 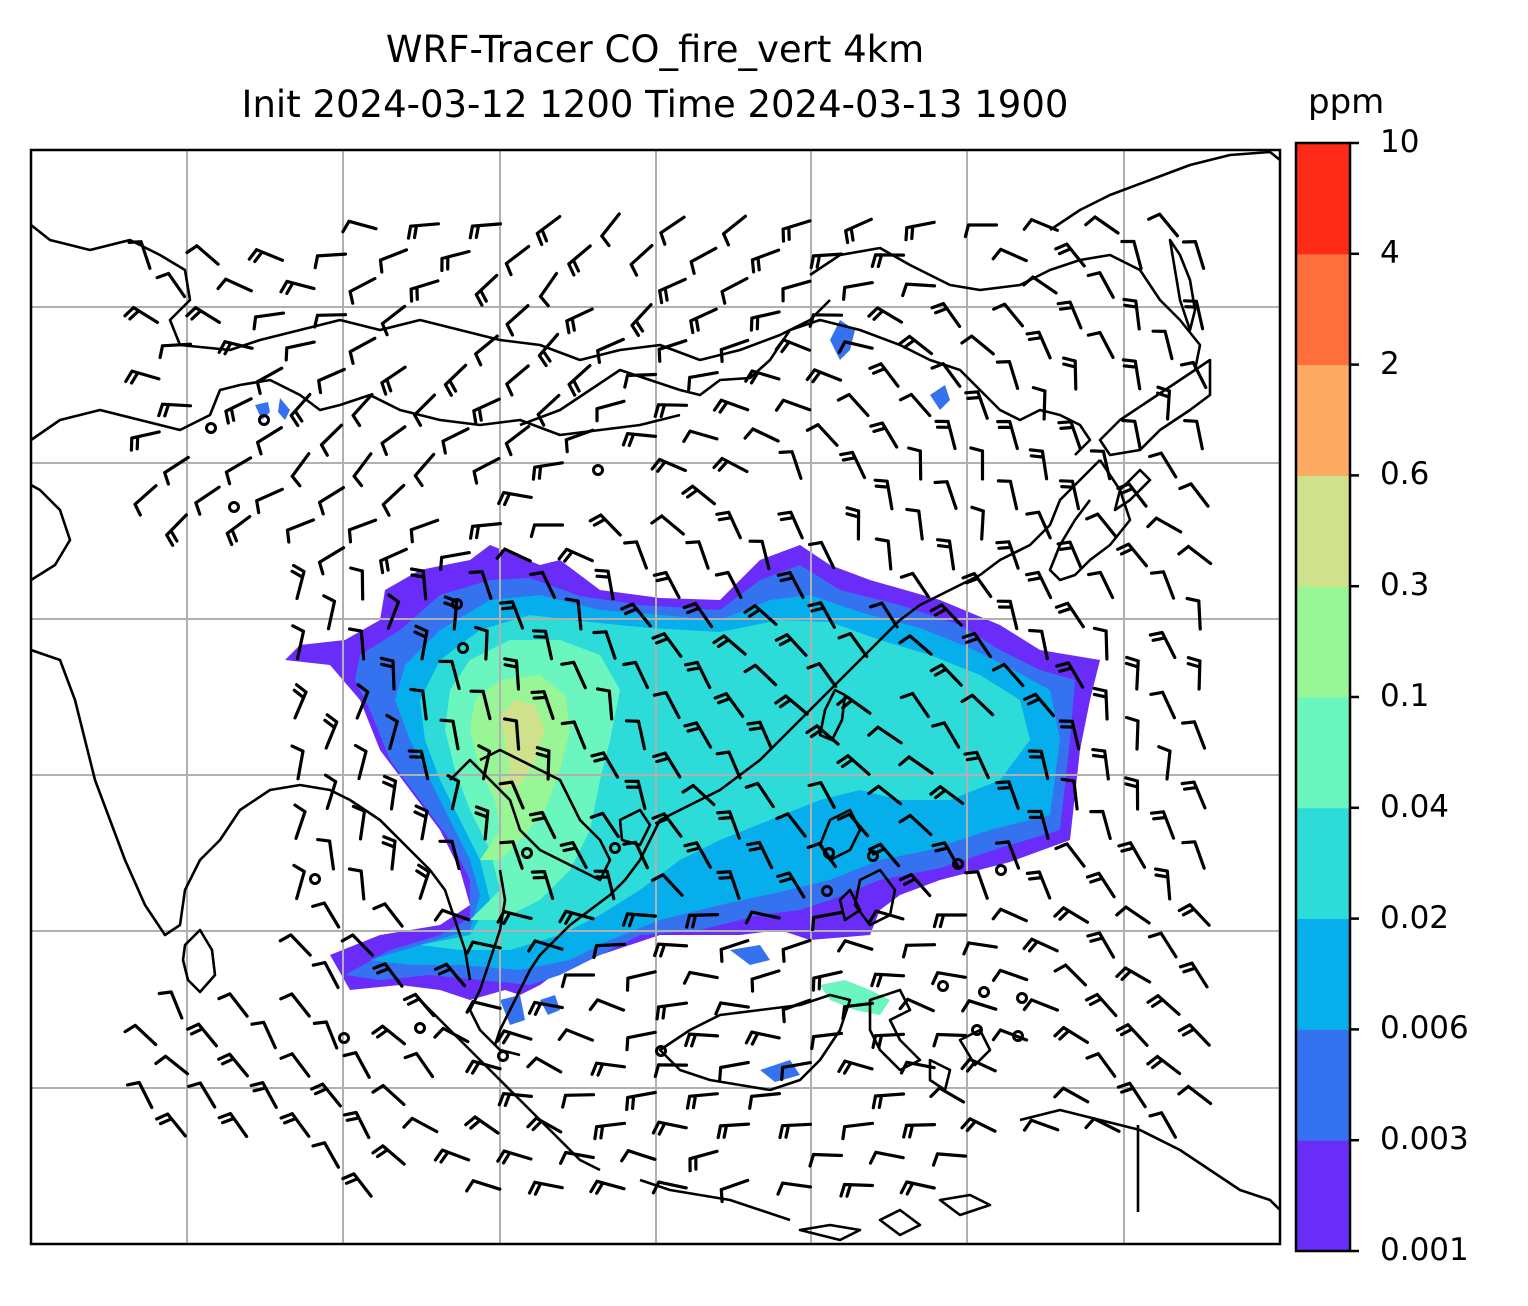 I want to click on pakistan-coast, so click(x=51, y=532).